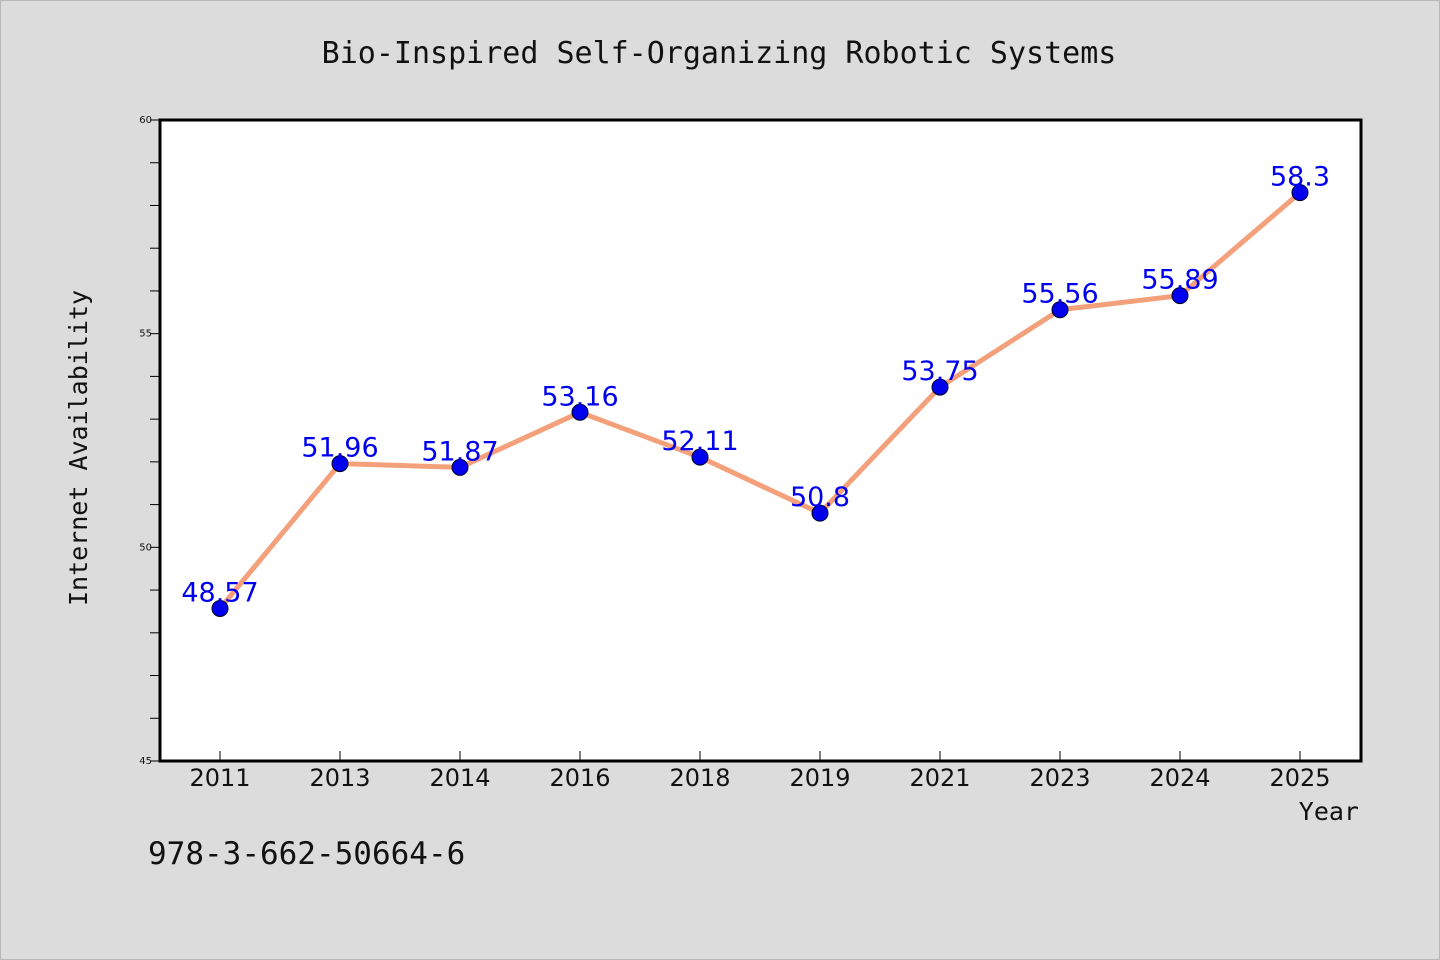 The image size is (1440, 960). Describe the element at coordinates (1179, 778) in the screenshot. I see `x-tick-label: 2024` at that location.